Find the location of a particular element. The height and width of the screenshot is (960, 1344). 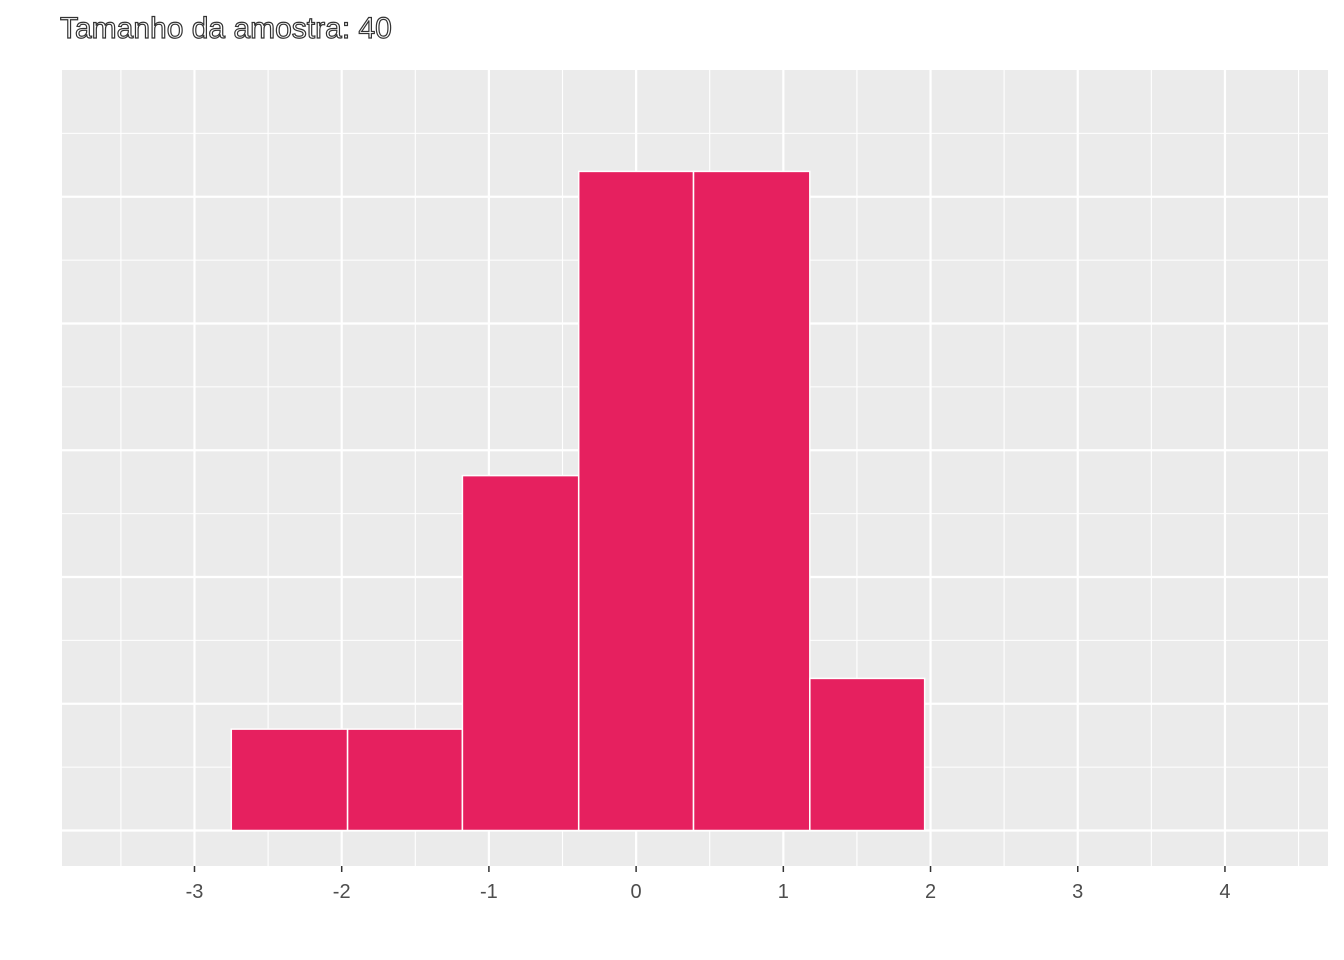

x-axis-ticks is located at coordinates (709, 869).